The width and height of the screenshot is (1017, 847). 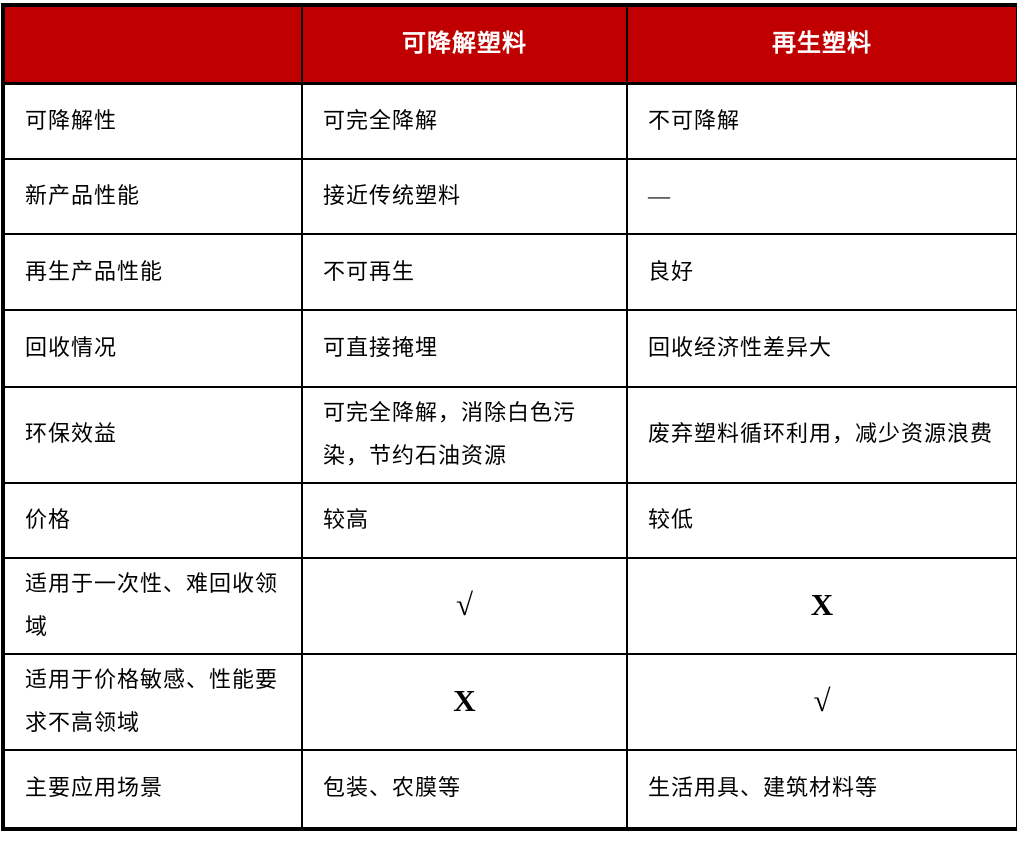 I want to click on table-header-row: 可降解塑料 再生塑料, so click(x=509, y=44).